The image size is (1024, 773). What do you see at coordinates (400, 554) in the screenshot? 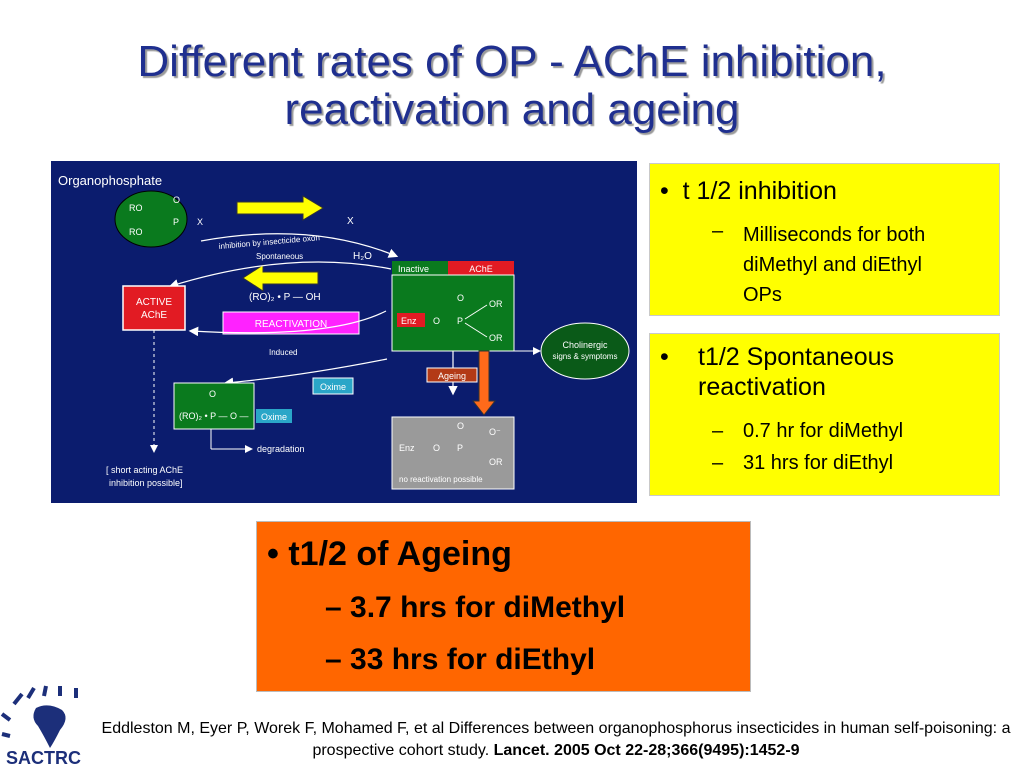
I see `ageing-bullet-text: t1/2 of Ageing` at bounding box center [400, 554].